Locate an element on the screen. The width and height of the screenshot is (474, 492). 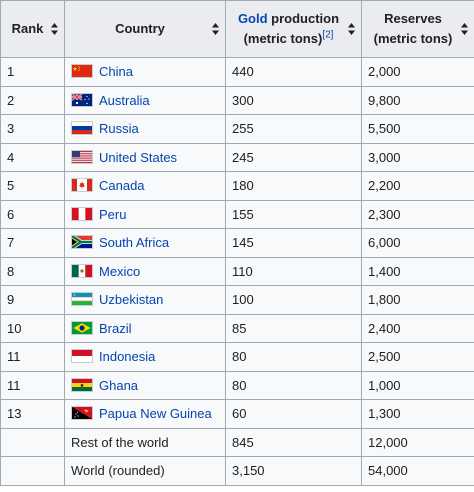
rank-cell: 7 is located at coordinates (32, 243).